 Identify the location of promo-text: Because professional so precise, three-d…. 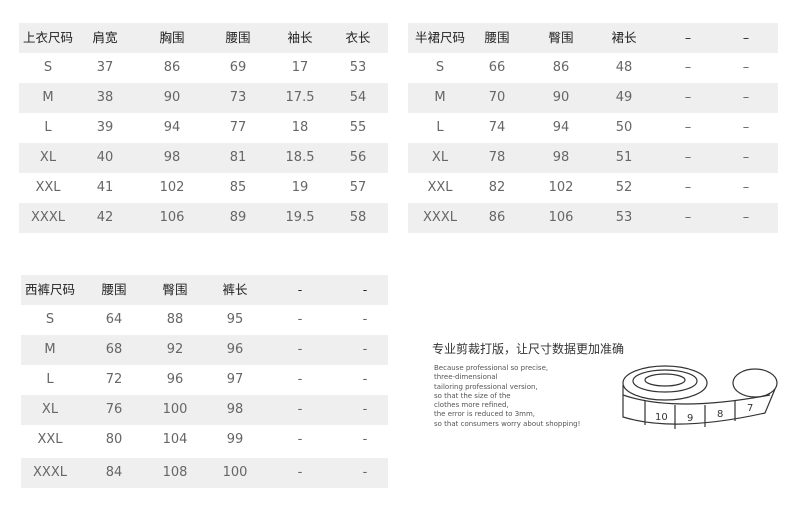
(507, 396).